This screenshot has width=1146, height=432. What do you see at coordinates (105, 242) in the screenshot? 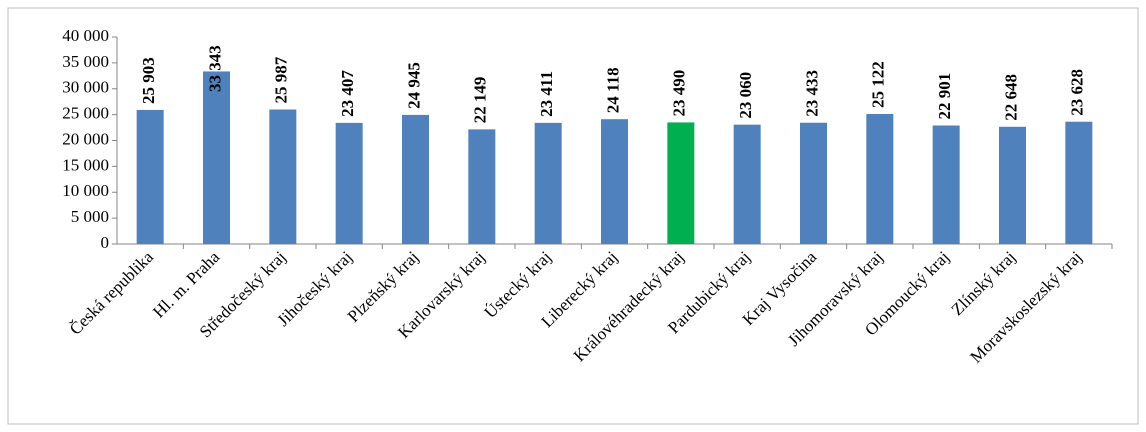
I see `y-tick-label: 0` at bounding box center [105, 242].